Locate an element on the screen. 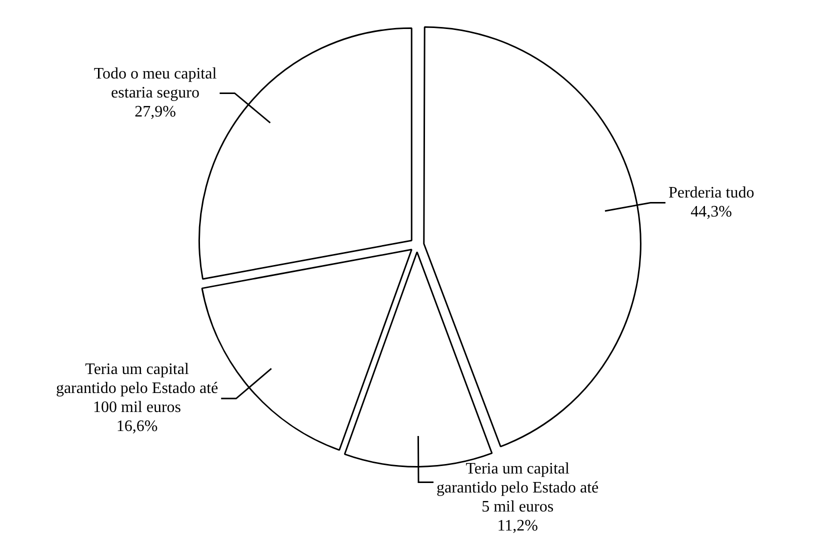  data-label: 44,3% is located at coordinates (711, 211).